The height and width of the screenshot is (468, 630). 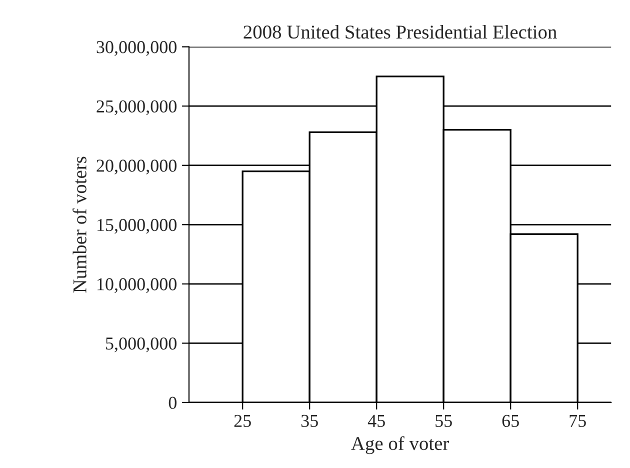 I want to click on x-tick-label: 35, so click(x=309, y=420).